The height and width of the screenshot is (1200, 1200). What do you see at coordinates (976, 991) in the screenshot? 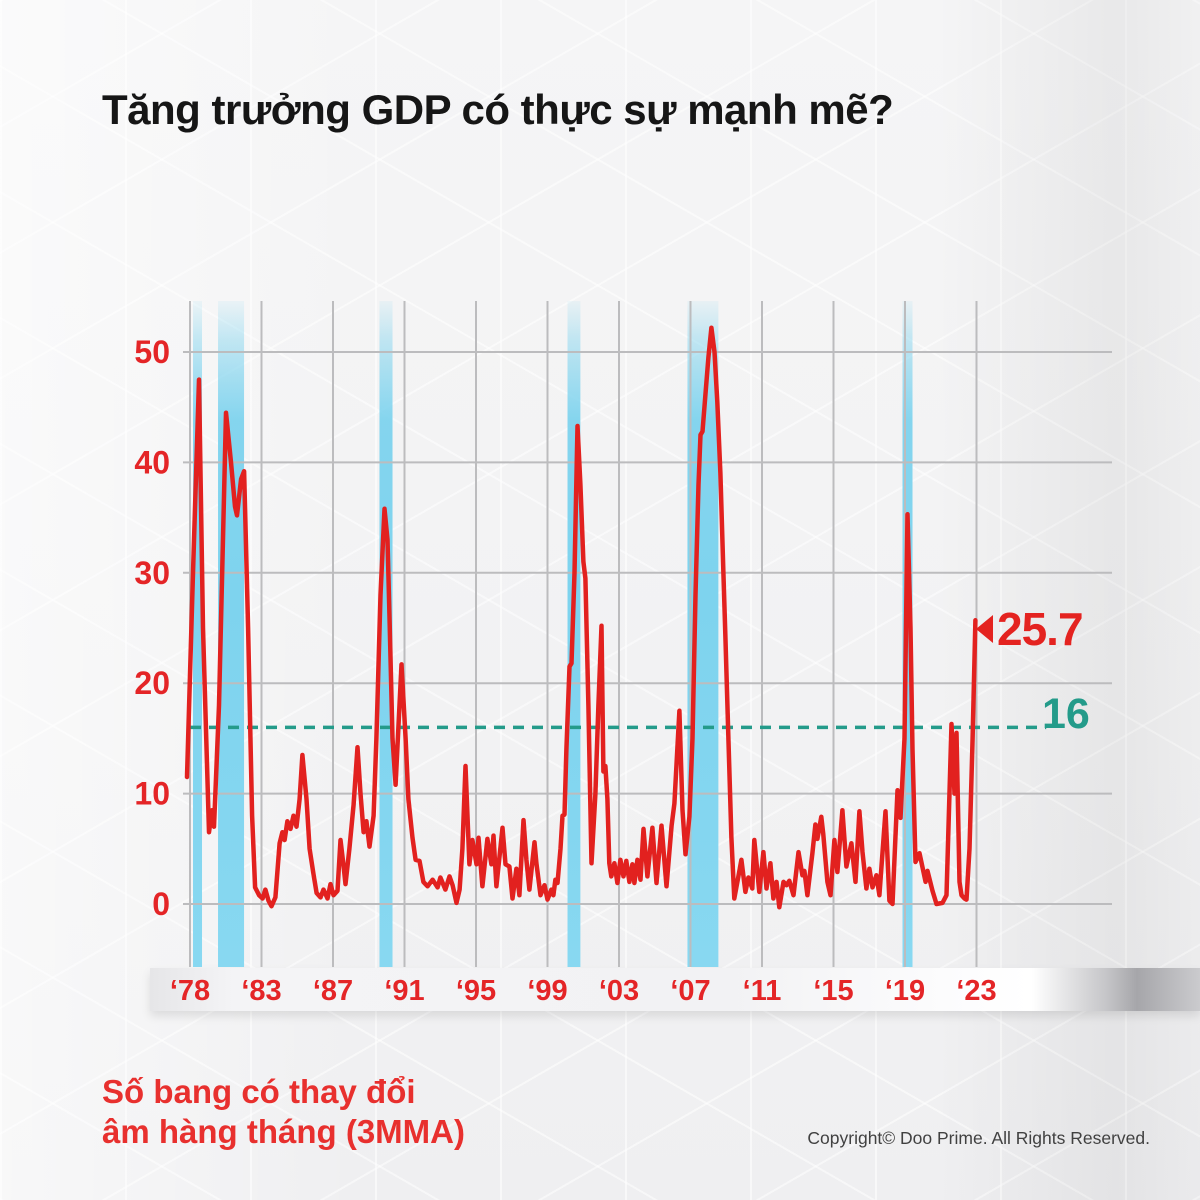
I see `x-tick-label: ‘23` at bounding box center [976, 991].